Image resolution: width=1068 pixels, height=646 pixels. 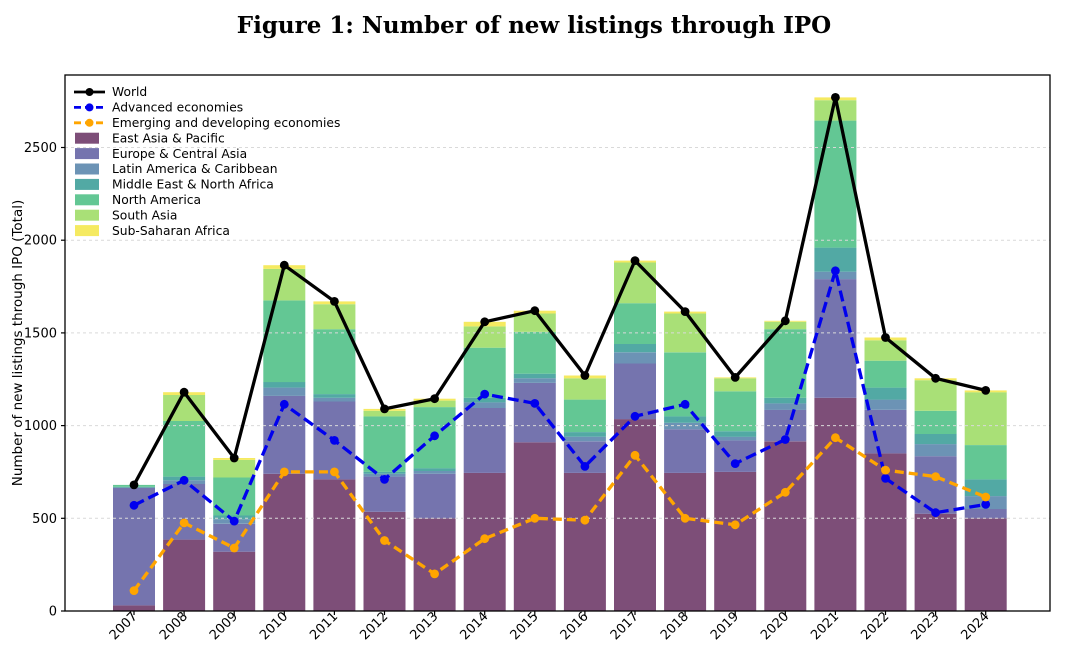 I want to click on marker-world-2014, so click(x=485, y=322).